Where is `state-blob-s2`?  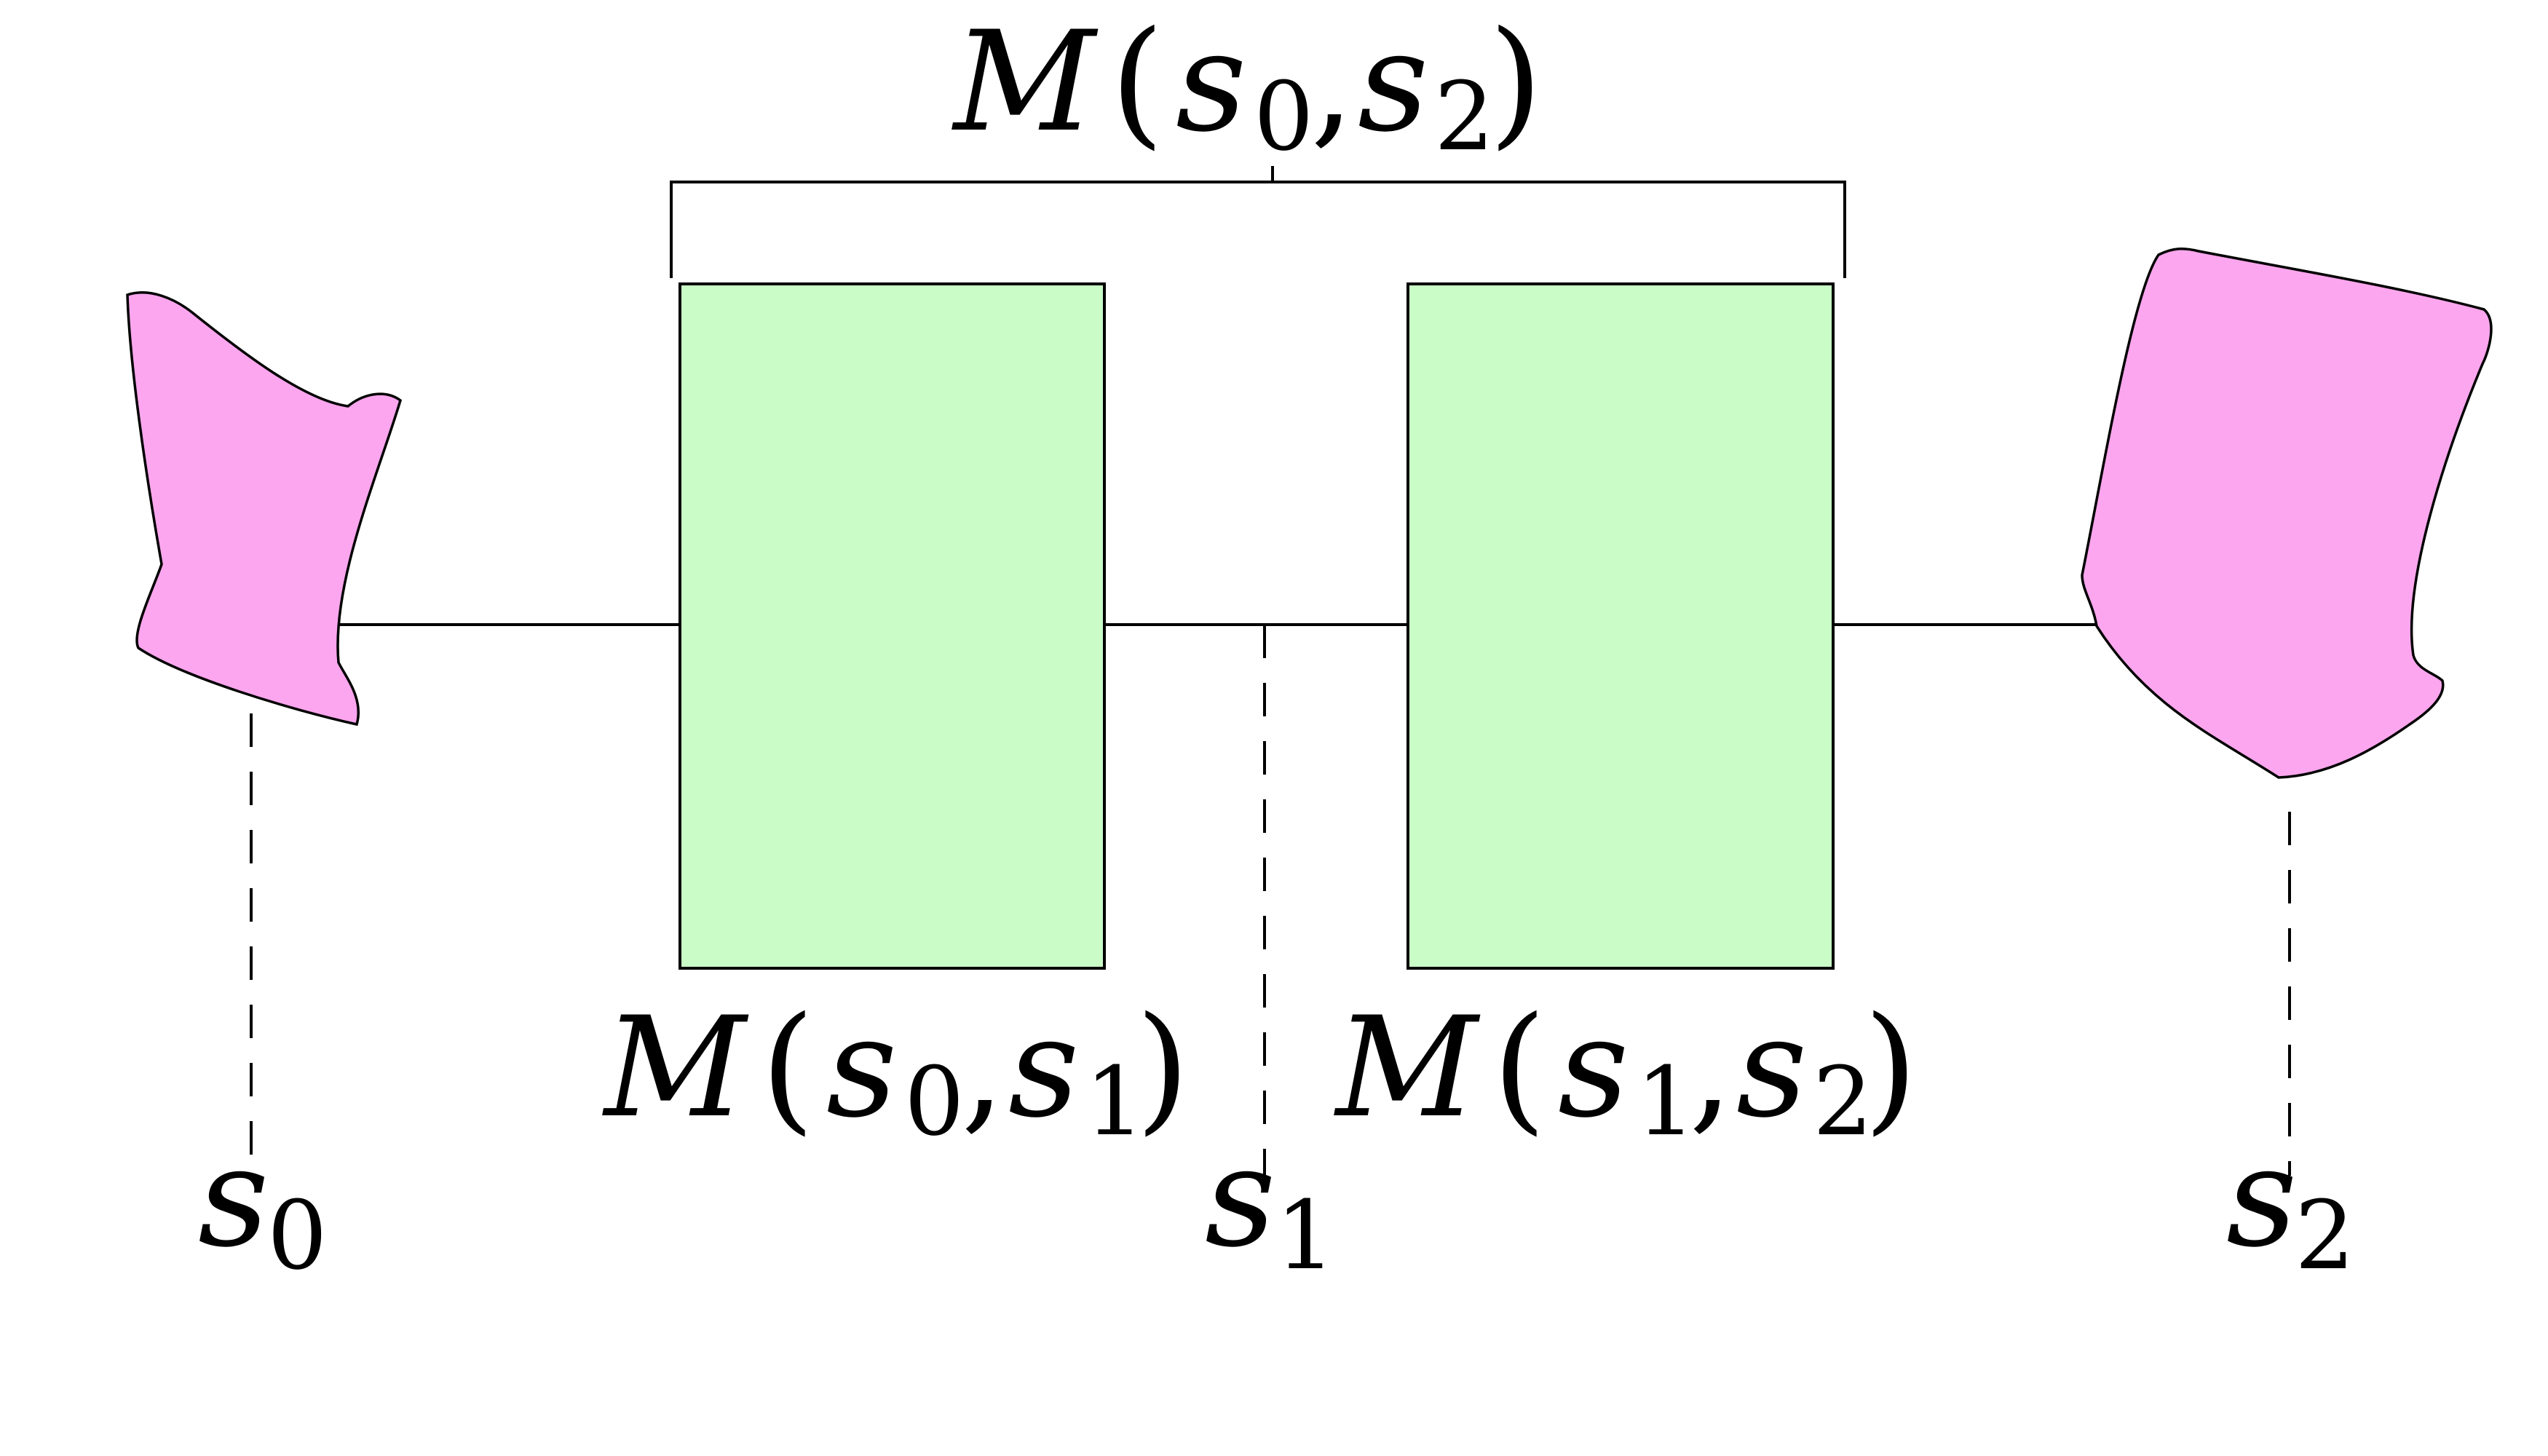
state-blob-s2 is located at coordinates (2287, 513).